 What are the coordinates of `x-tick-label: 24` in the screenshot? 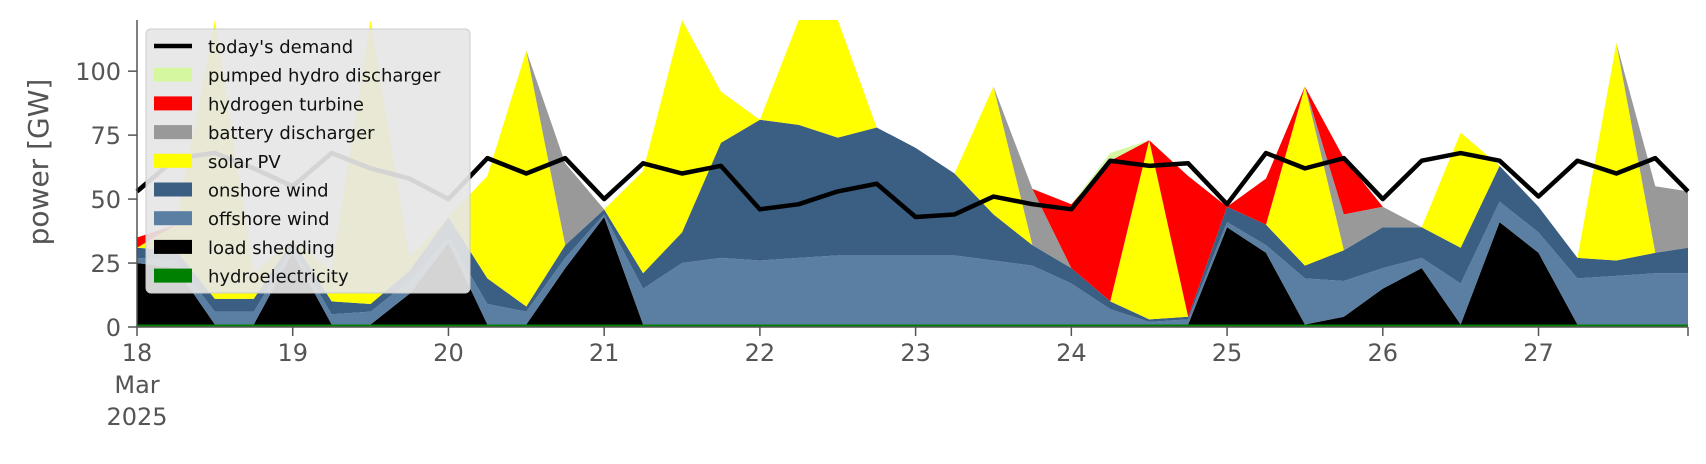 It's located at (1071, 353).